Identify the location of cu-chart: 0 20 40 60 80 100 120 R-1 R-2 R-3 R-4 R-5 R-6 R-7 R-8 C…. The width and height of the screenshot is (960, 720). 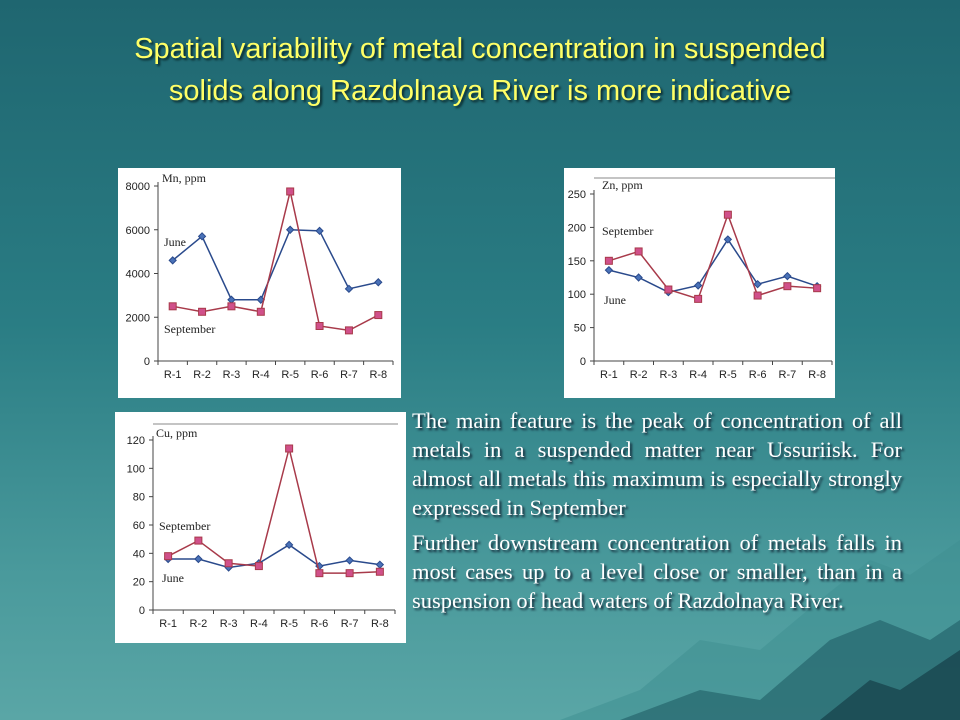
(260, 527).